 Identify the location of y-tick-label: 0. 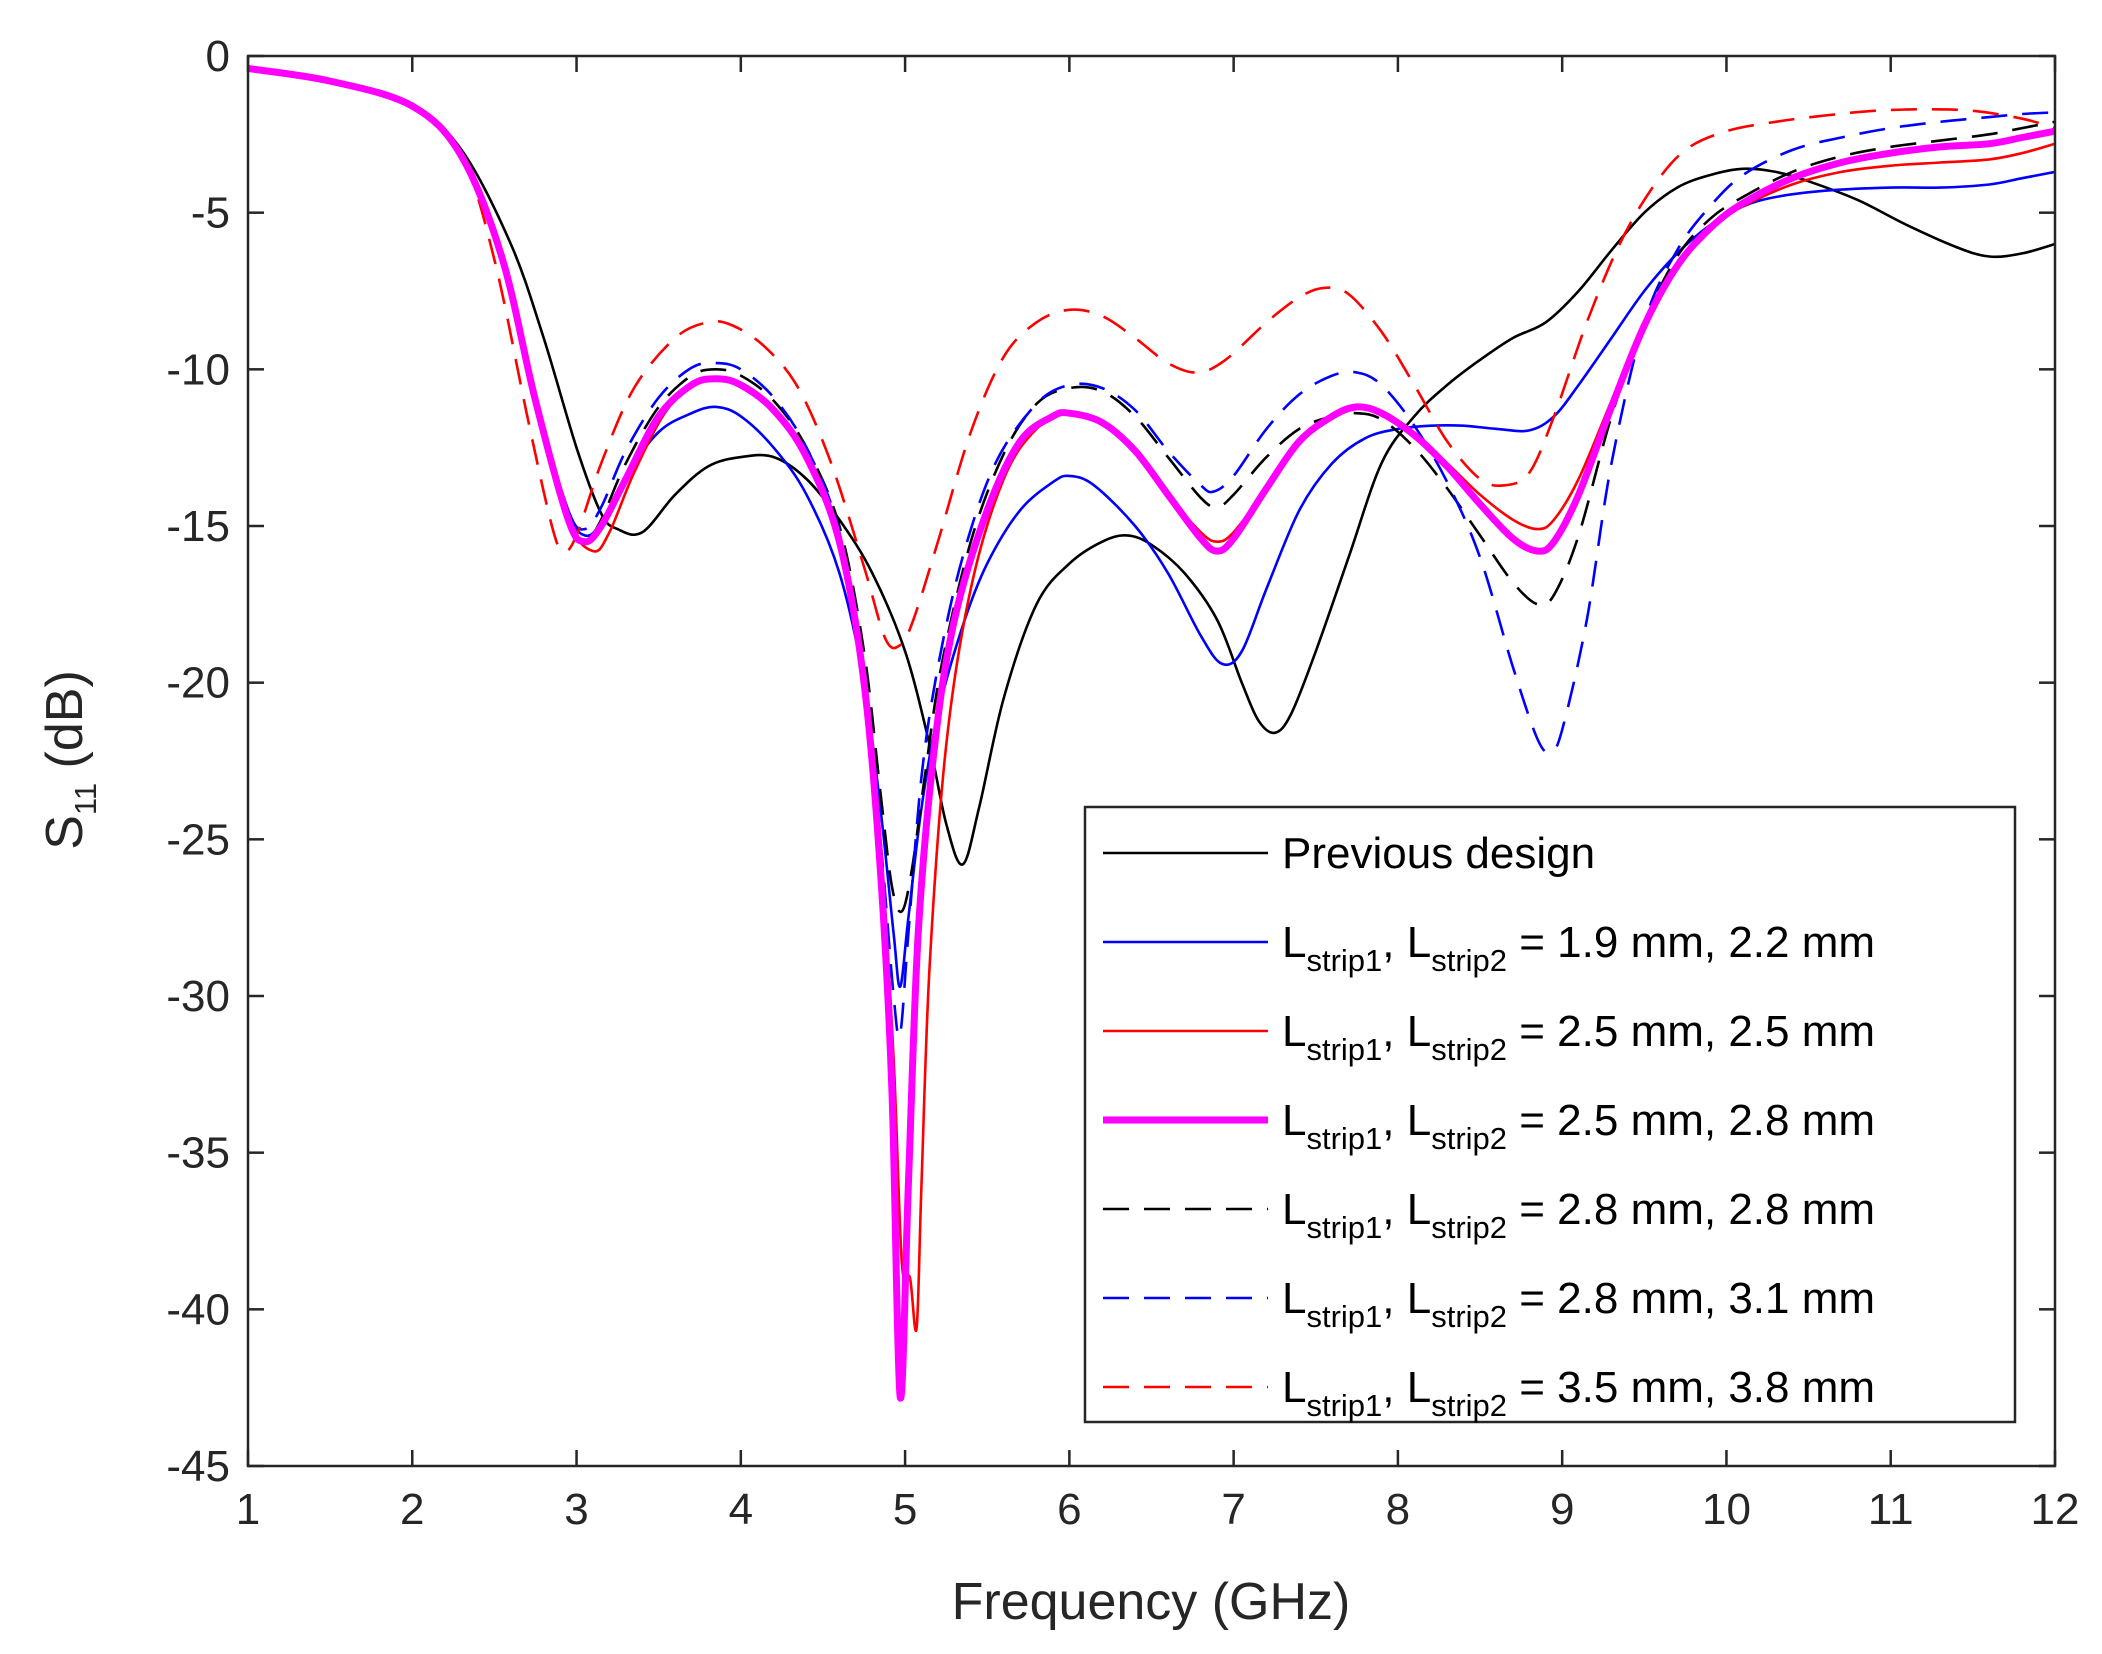
(218, 56).